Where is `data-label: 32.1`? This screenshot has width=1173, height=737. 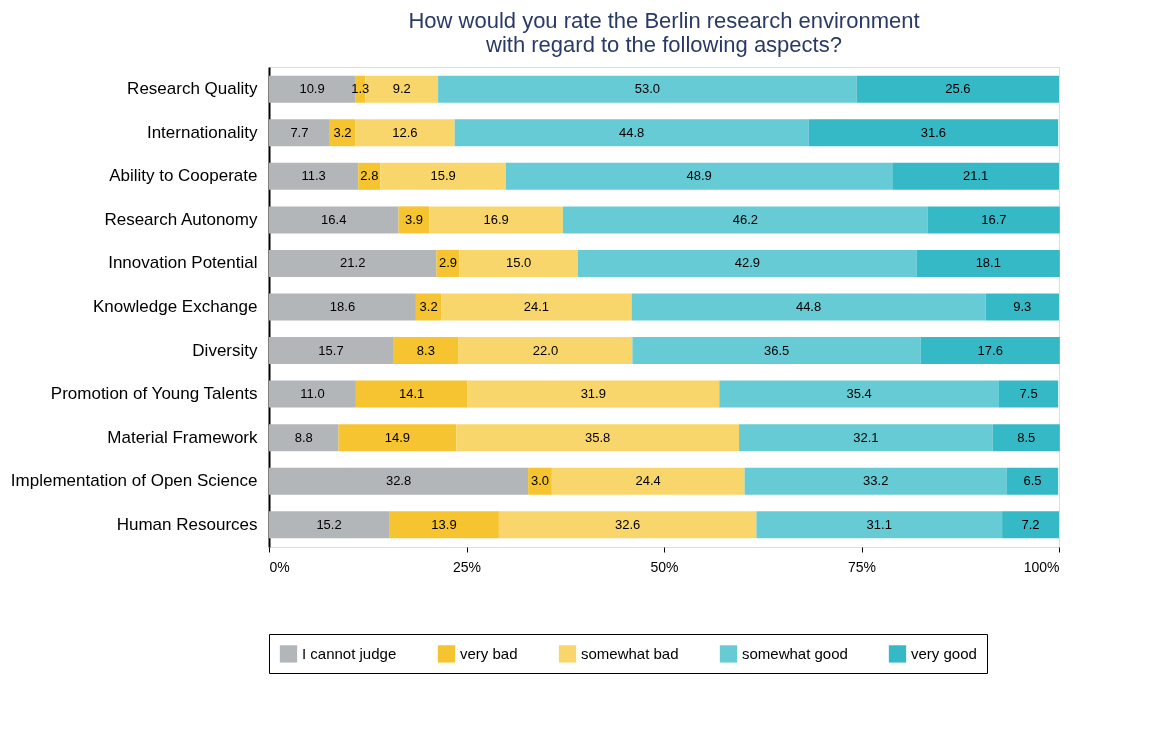 data-label: 32.1 is located at coordinates (866, 437).